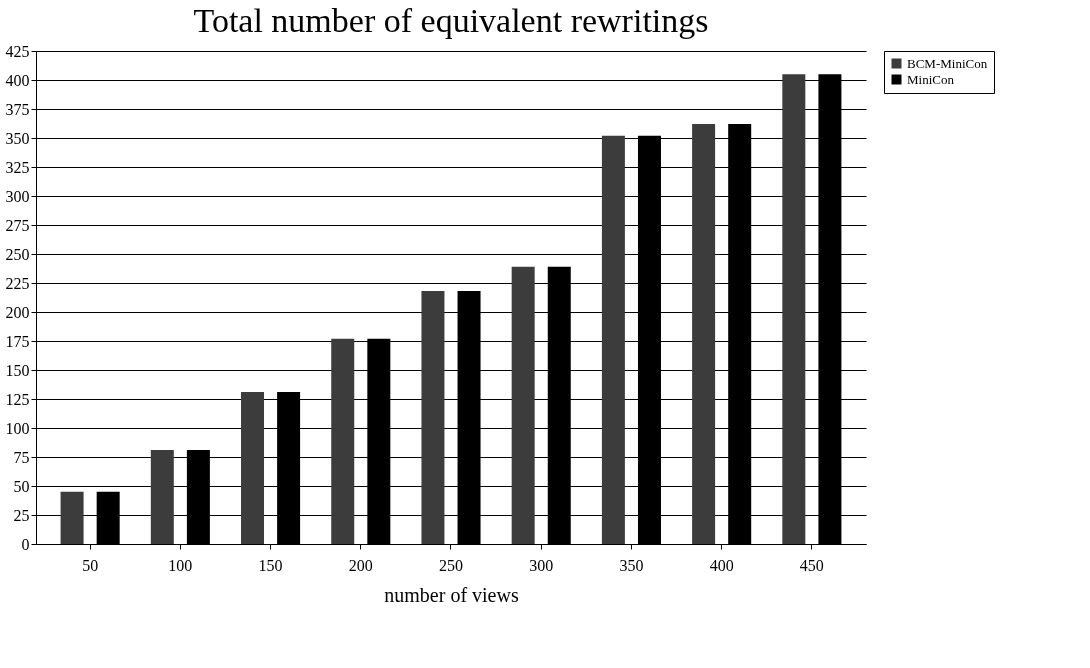 The width and height of the screenshot is (1090, 668). I want to click on y-tick-label: 25, so click(21, 515).